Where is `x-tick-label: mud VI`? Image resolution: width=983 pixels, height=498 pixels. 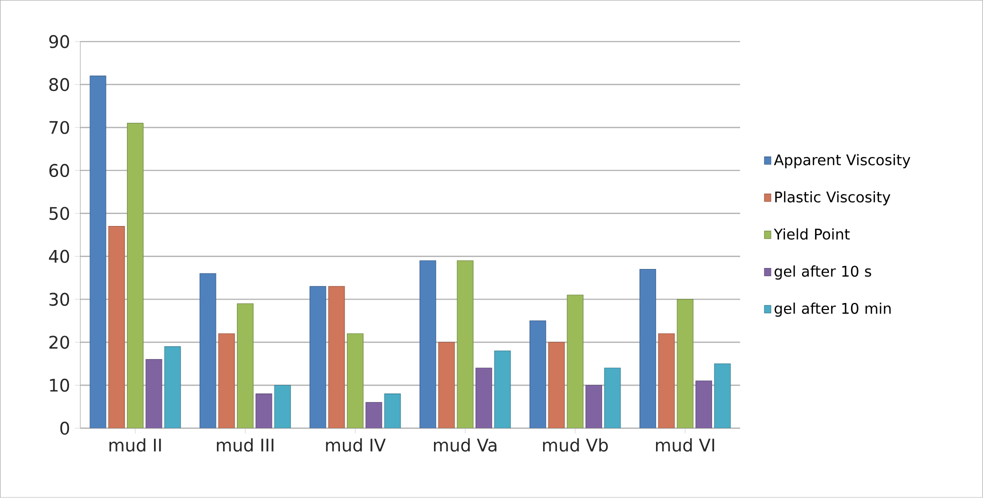
x-tick-label: mud VI is located at coordinates (685, 445).